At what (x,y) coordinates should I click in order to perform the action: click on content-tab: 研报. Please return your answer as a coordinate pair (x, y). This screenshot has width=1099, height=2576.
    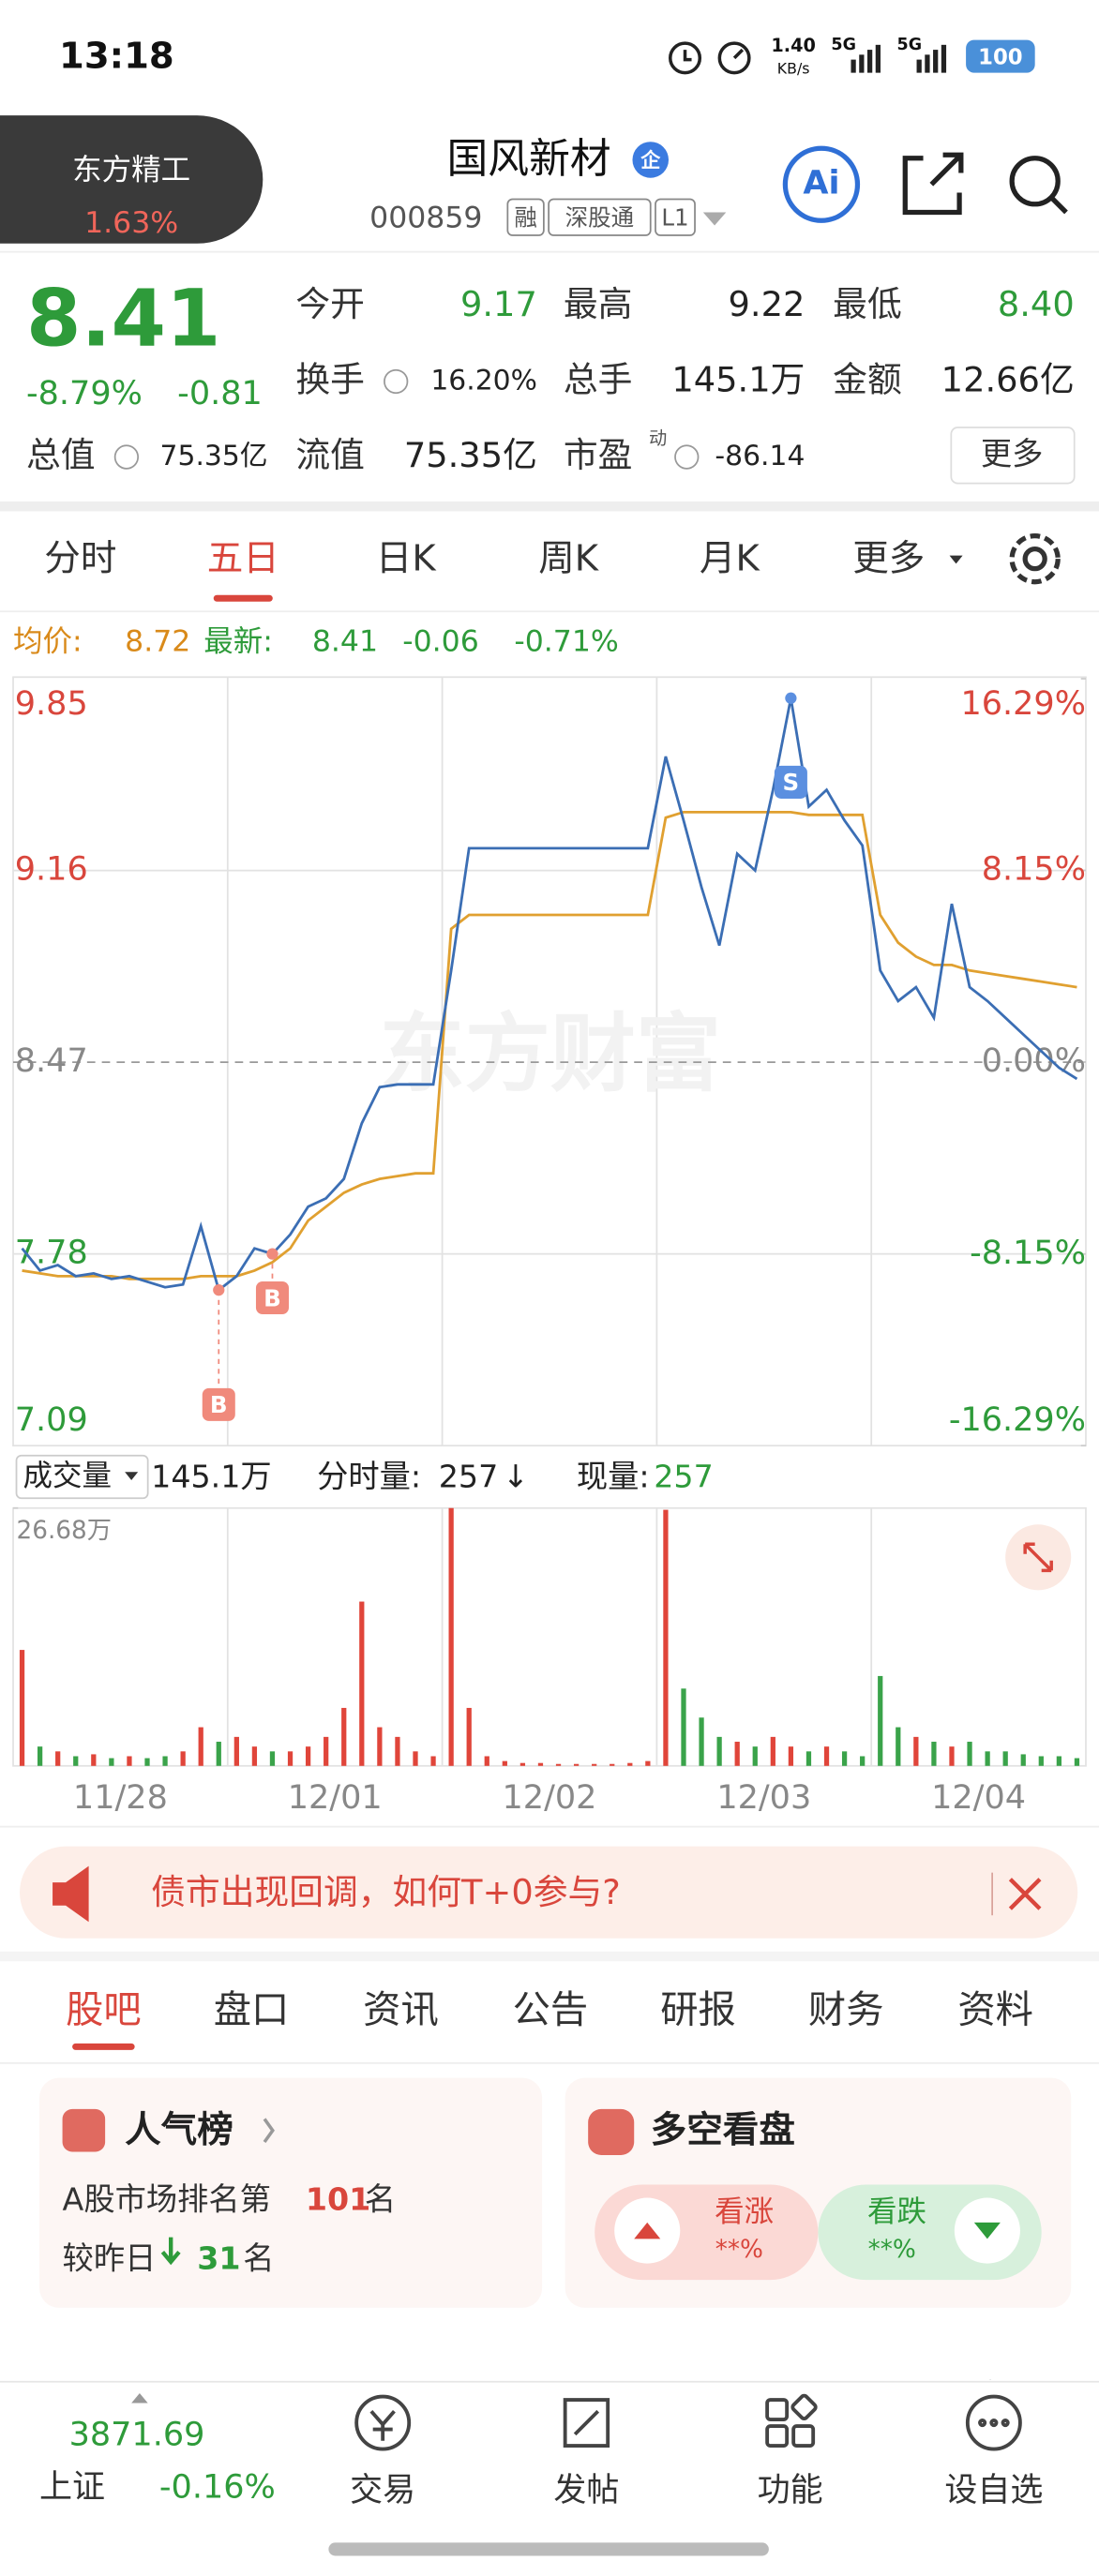
    Looking at the image, I should click on (698, 2010).